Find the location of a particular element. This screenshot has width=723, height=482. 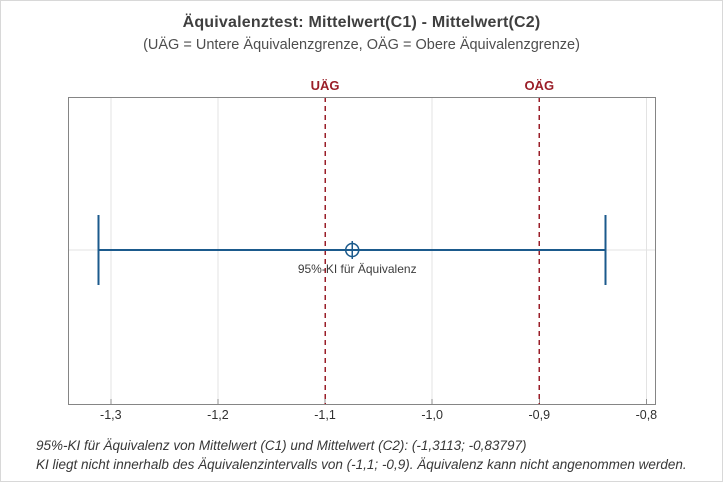

interval-label: 95%-KI für Äquivalenz is located at coordinates (357, 269).